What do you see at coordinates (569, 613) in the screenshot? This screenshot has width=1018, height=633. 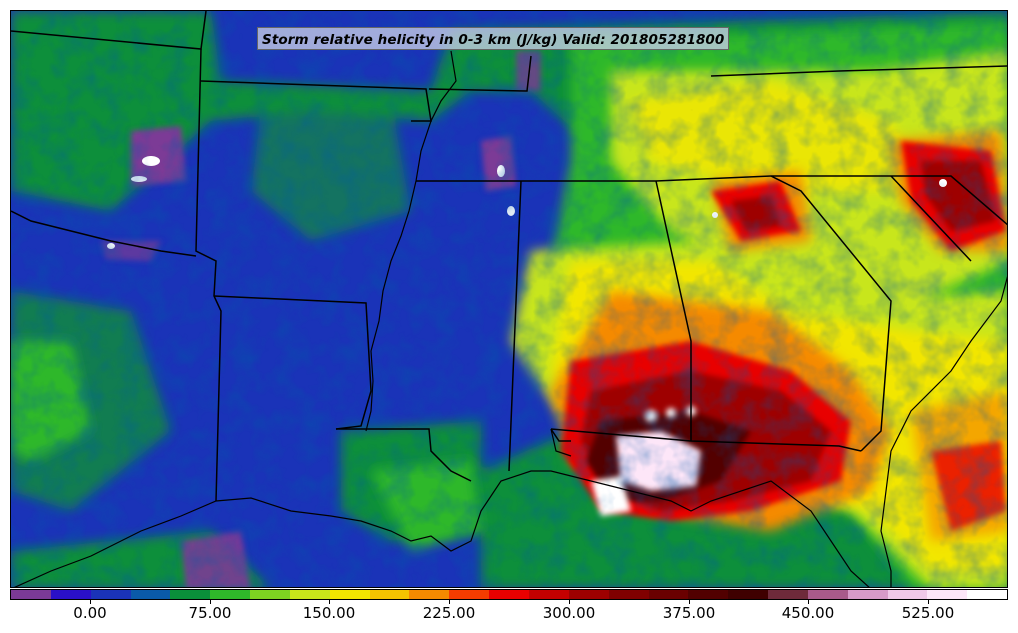 I see `colorbar-tick-label: 300.00` at bounding box center [569, 613].